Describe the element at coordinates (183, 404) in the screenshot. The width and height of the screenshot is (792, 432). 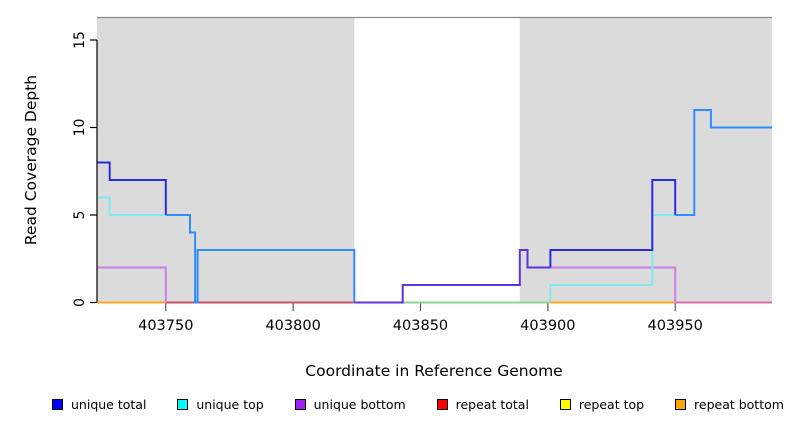
I see `legend-swatch-unique-top` at that location.